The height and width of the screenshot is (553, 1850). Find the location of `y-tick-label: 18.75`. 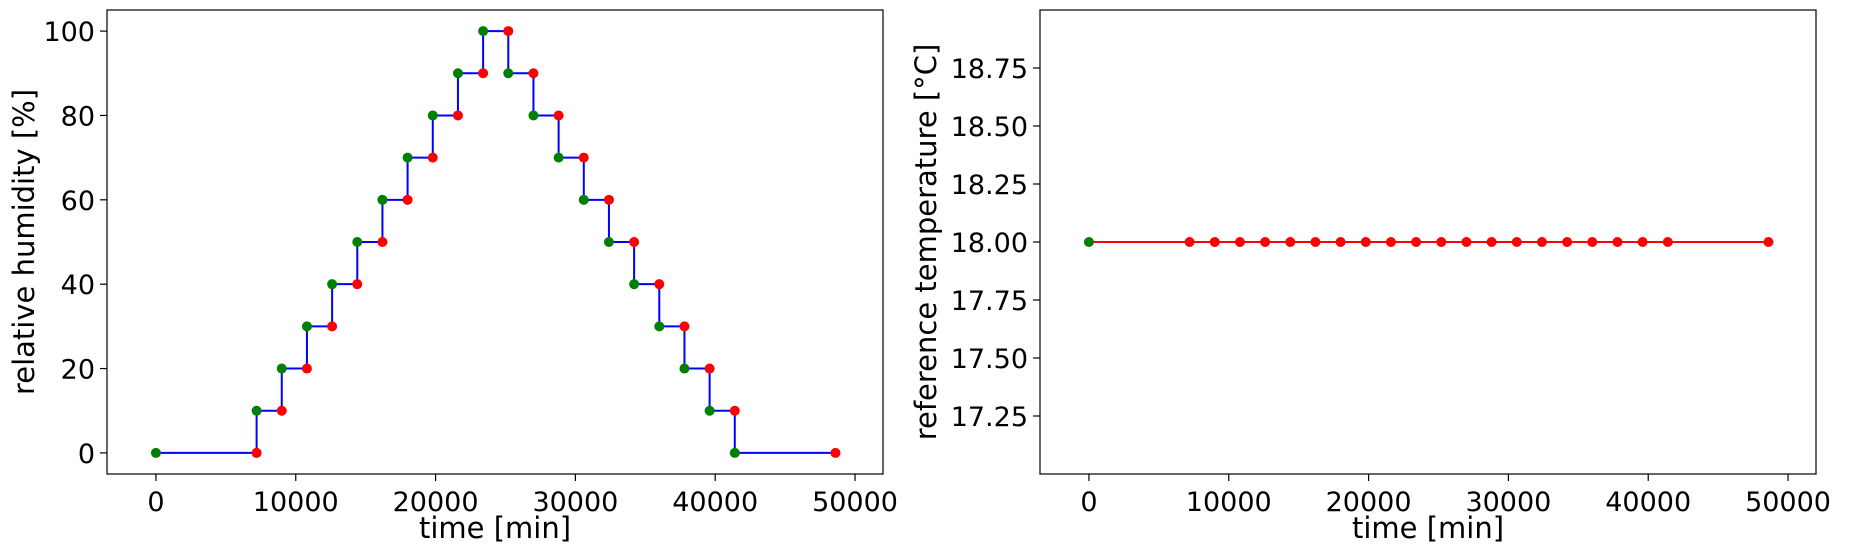

y-tick-label: 18.75 is located at coordinates (989, 69).